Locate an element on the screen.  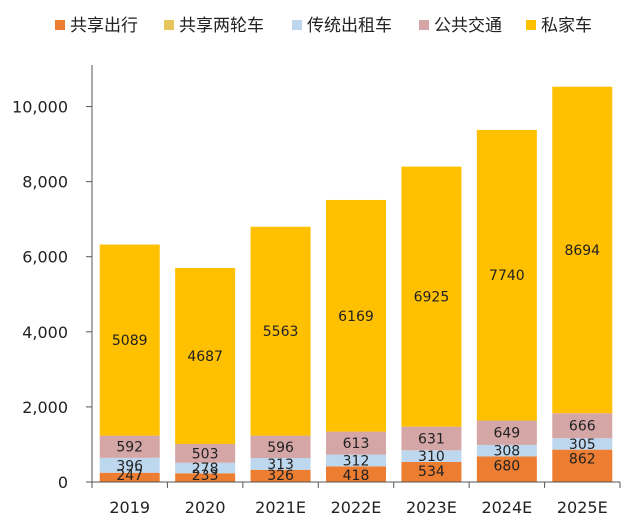
data-label: 5089 is located at coordinates (130, 341).